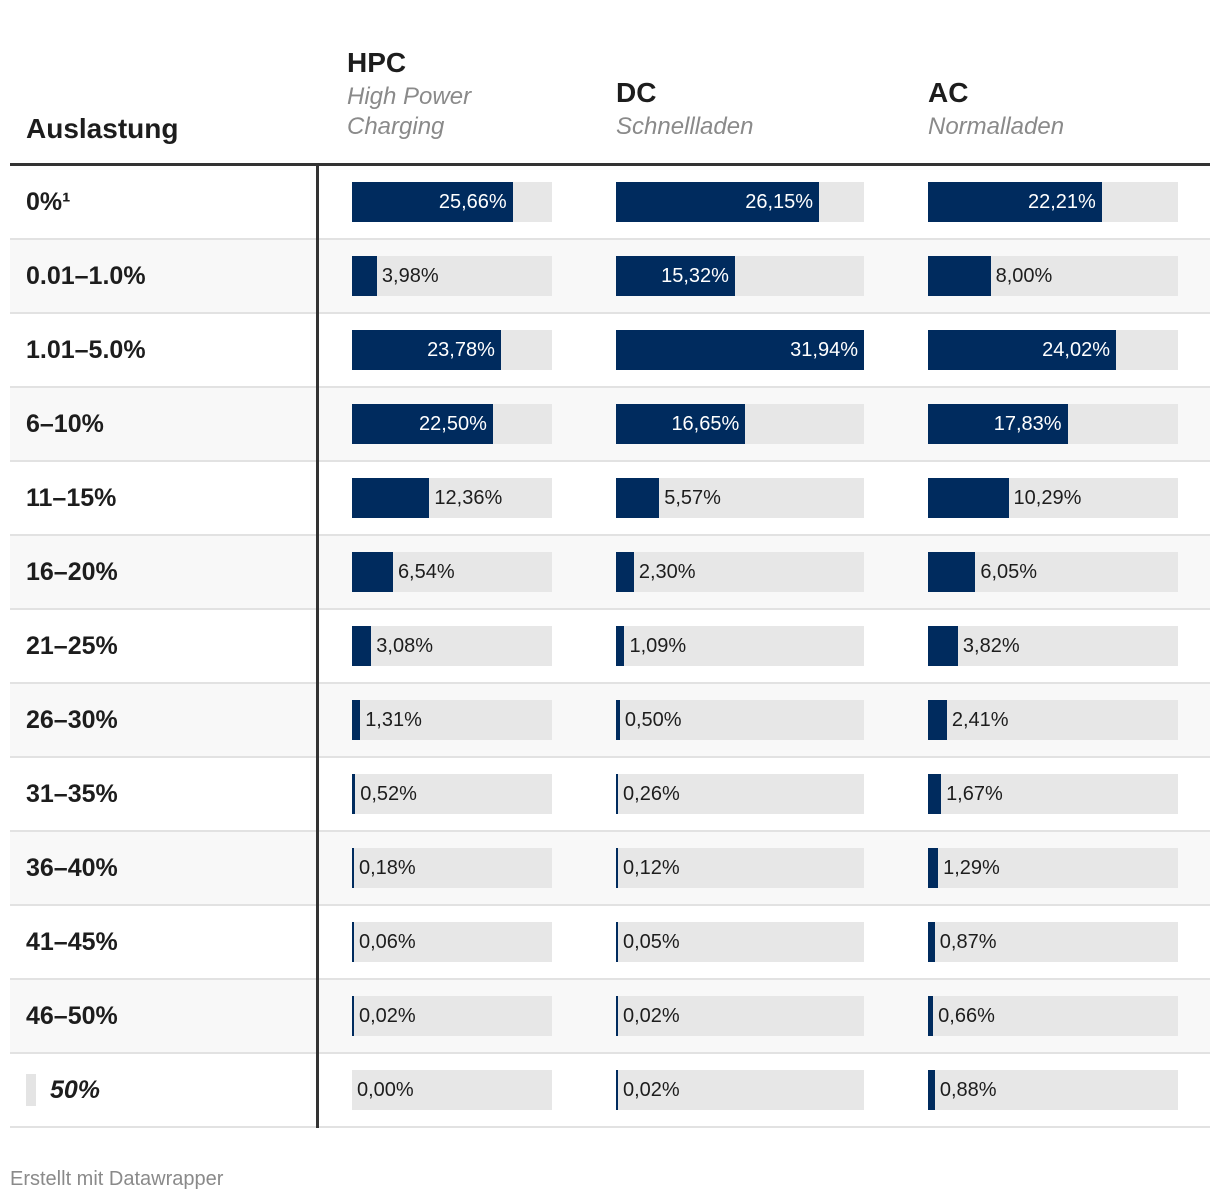 This screenshot has height=1204, width=1220. Describe the element at coordinates (452, 1016) in the screenshot. I see `bar-track-hpc: 0,02%` at that location.